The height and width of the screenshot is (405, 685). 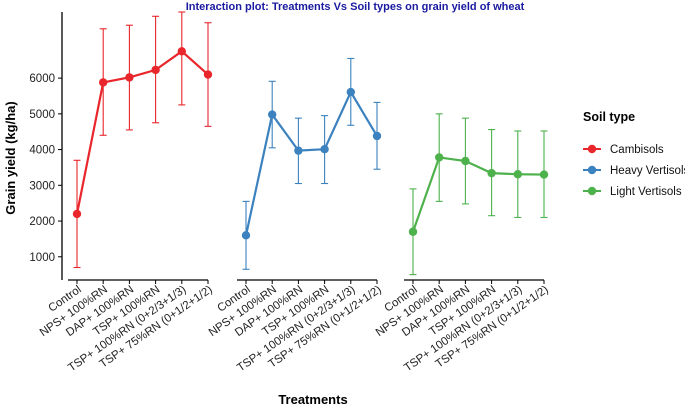 I want to click on legend-item: Light Vertisols, so click(x=632, y=192).